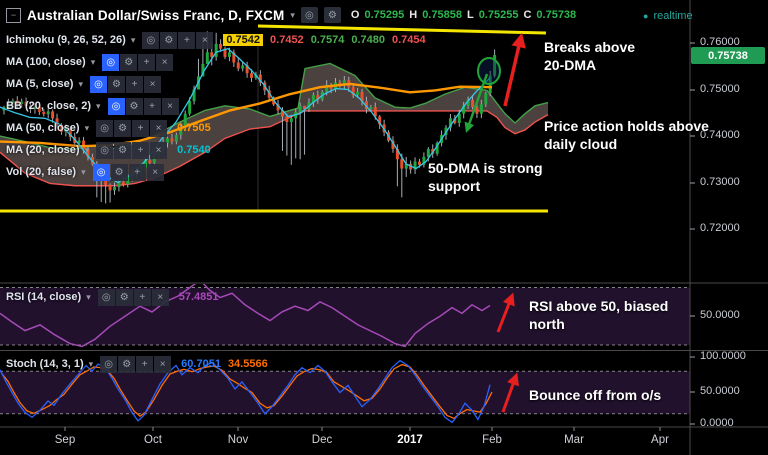 The image size is (768, 455). I want to click on time-tick-label: Oct, so click(153, 440).